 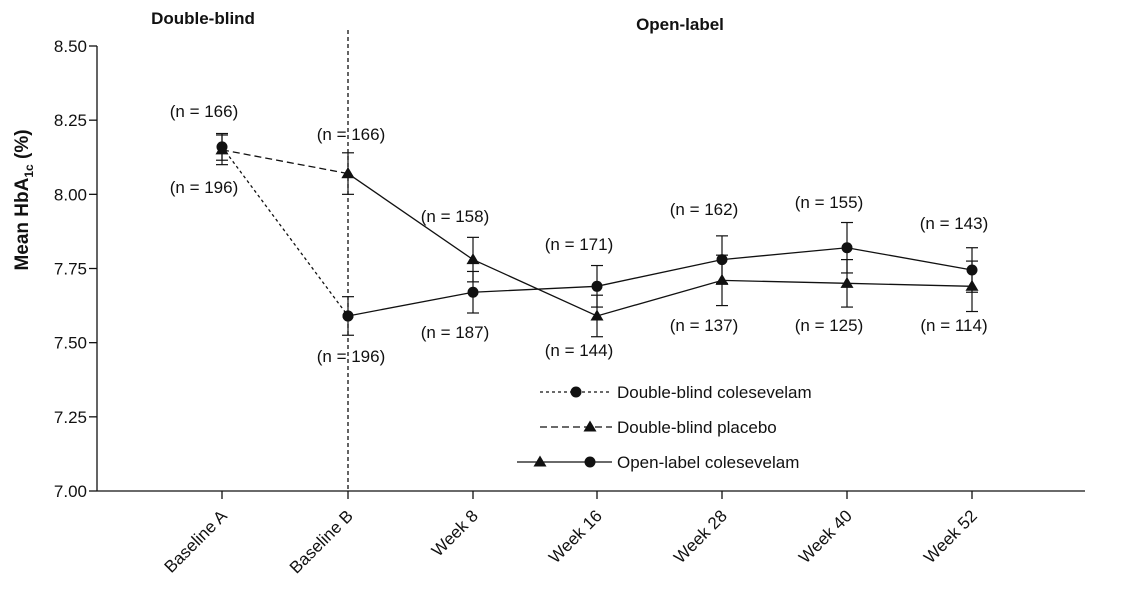 I want to click on x-tick-label-week-8: Week 8, so click(x=455, y=533).